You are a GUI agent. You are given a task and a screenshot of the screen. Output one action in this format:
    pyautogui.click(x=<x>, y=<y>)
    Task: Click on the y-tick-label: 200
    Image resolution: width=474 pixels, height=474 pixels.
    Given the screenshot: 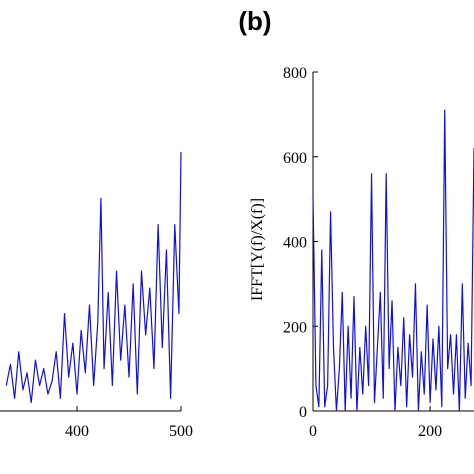 What is the action you would take?
    pyautogui.click(x=295, y=327)
    